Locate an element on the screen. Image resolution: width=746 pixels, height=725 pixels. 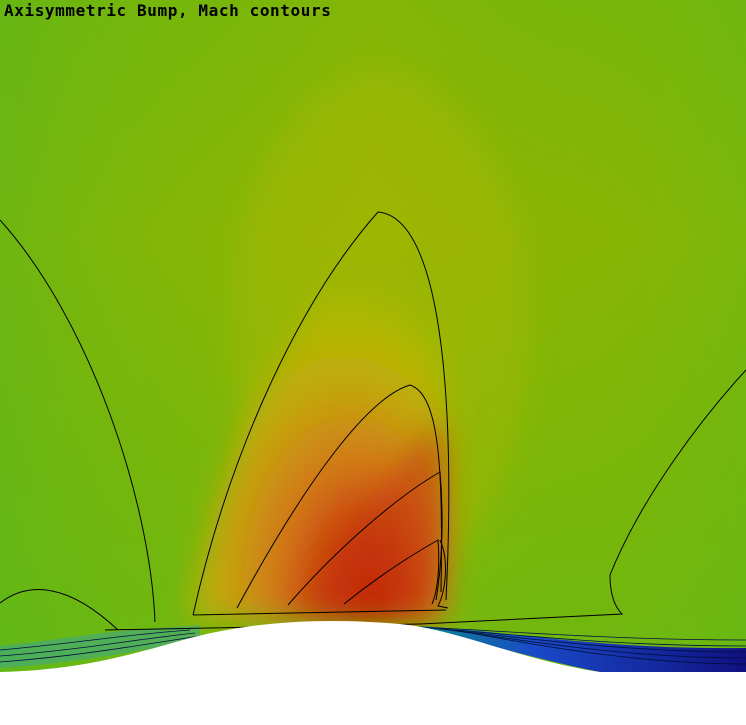
contour-left-outer is located at coordinates (78, 421).